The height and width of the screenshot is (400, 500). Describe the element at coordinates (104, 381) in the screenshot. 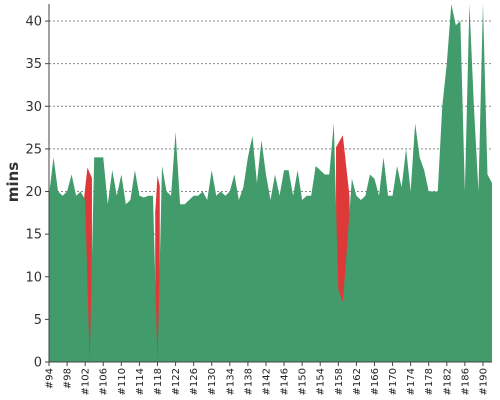

I see `x-tick-label-106: #106` at that location.